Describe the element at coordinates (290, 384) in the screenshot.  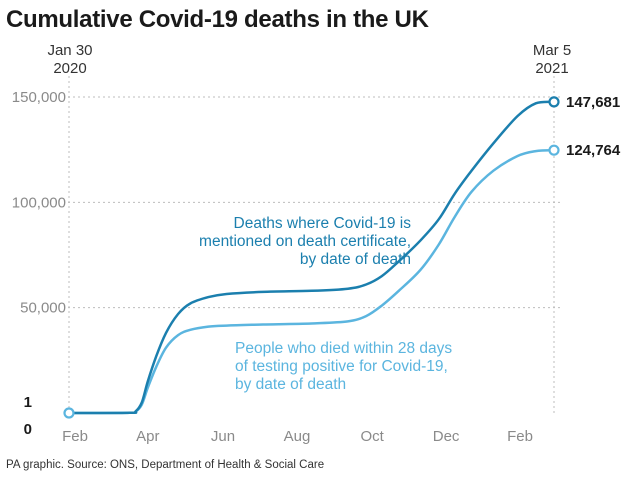
I see `positive-test-annotation-line: by date of death` at that location.